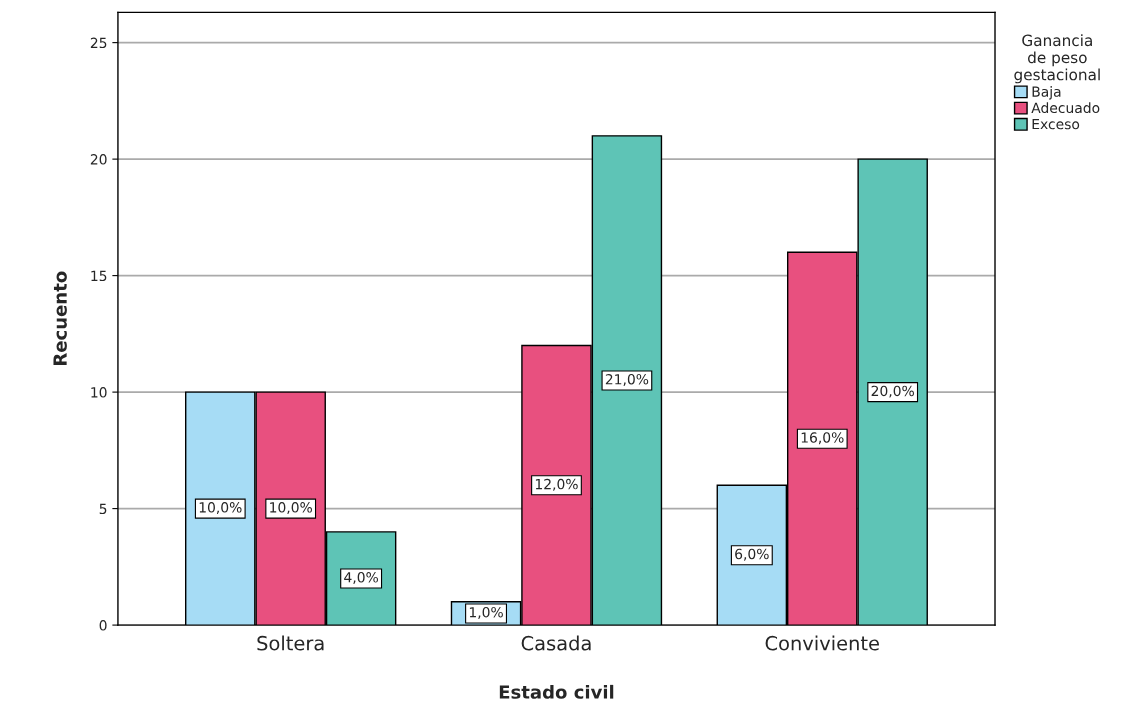 Image resolution: width=1145 pixels, height=726 pixels. What do you see at coordinates (1057, 59) in the screenshot?
I see `legend-title: Ganancia de peso gestacional` at bounding box center [1057, 59].